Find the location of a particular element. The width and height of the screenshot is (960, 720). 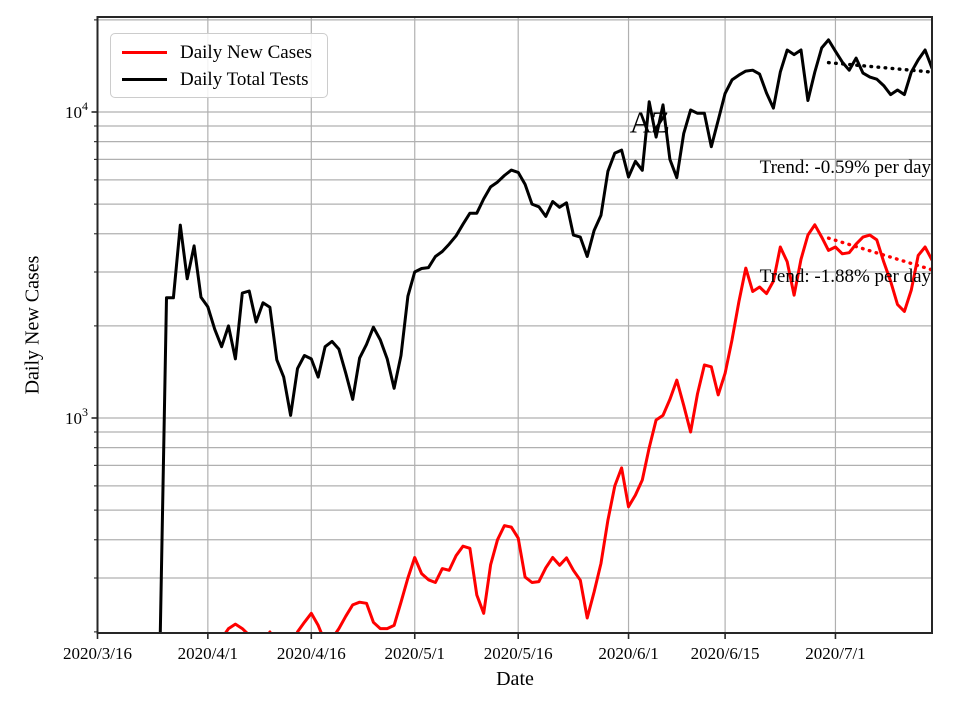

x-tick-label: 2020/4/16 is located at coordinates (311, 653).